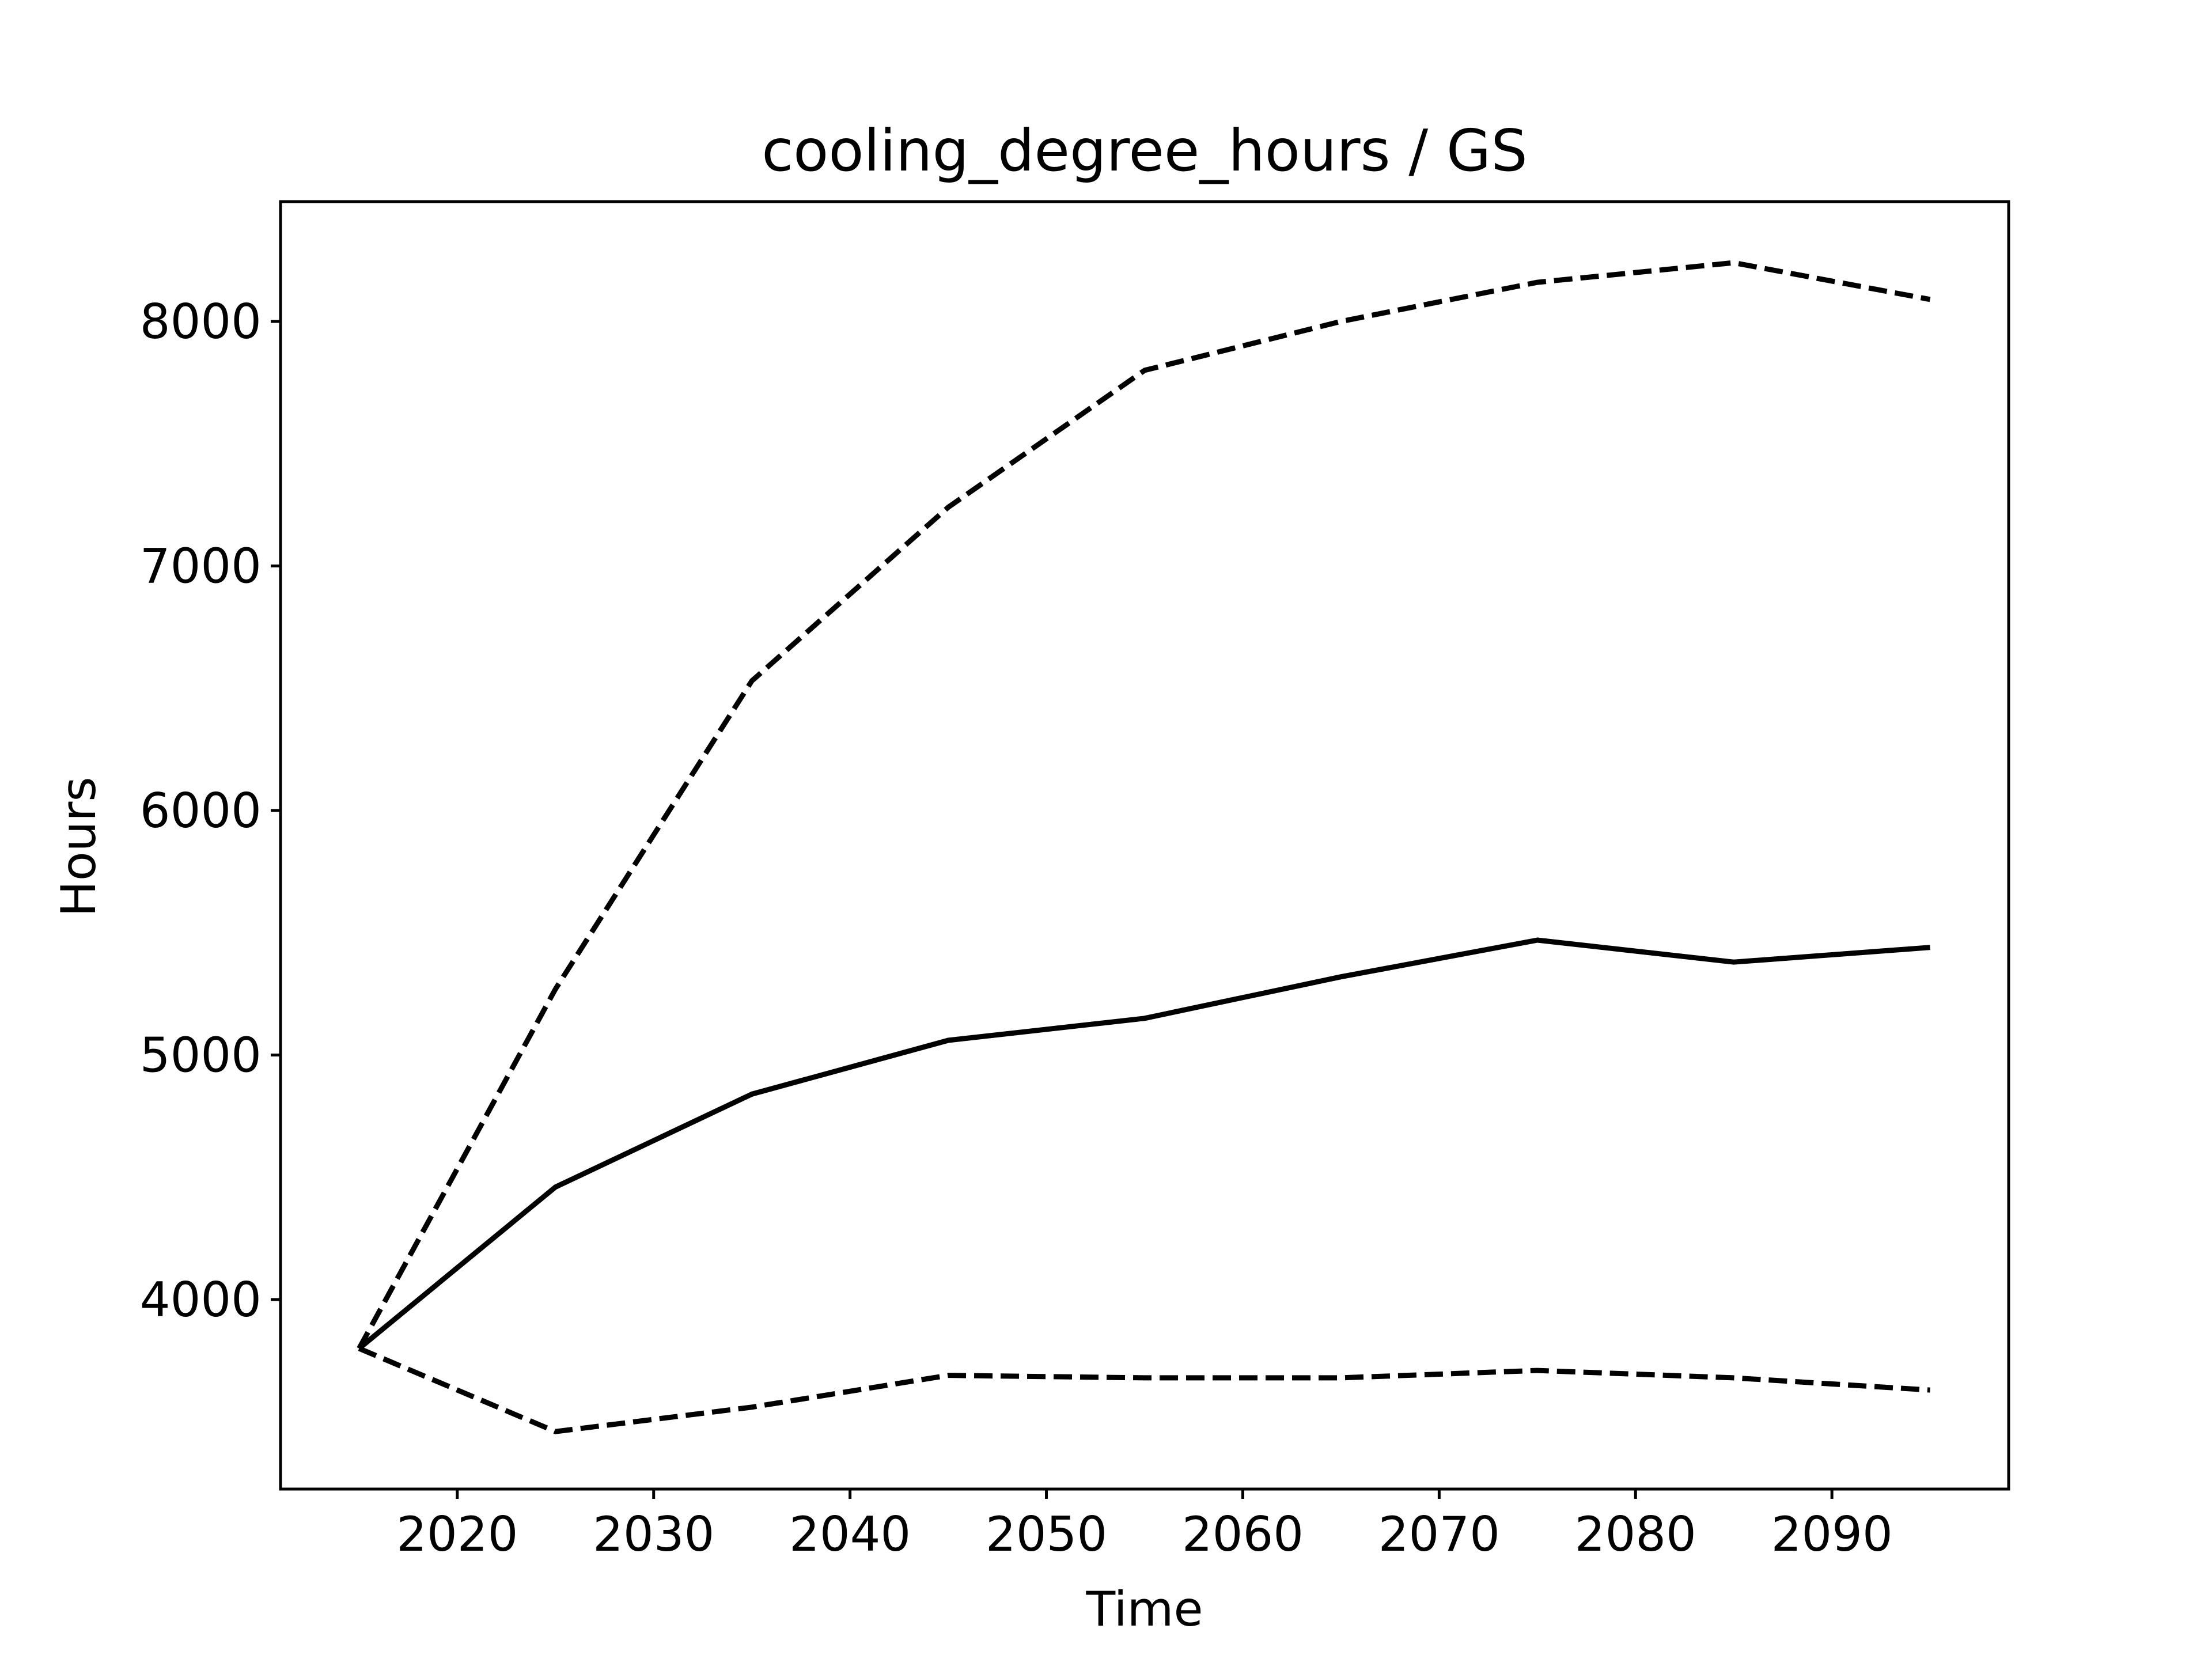 The image size is (2212, 1659). I want to click on y-tick-label: 4000, so click(201, 1300).